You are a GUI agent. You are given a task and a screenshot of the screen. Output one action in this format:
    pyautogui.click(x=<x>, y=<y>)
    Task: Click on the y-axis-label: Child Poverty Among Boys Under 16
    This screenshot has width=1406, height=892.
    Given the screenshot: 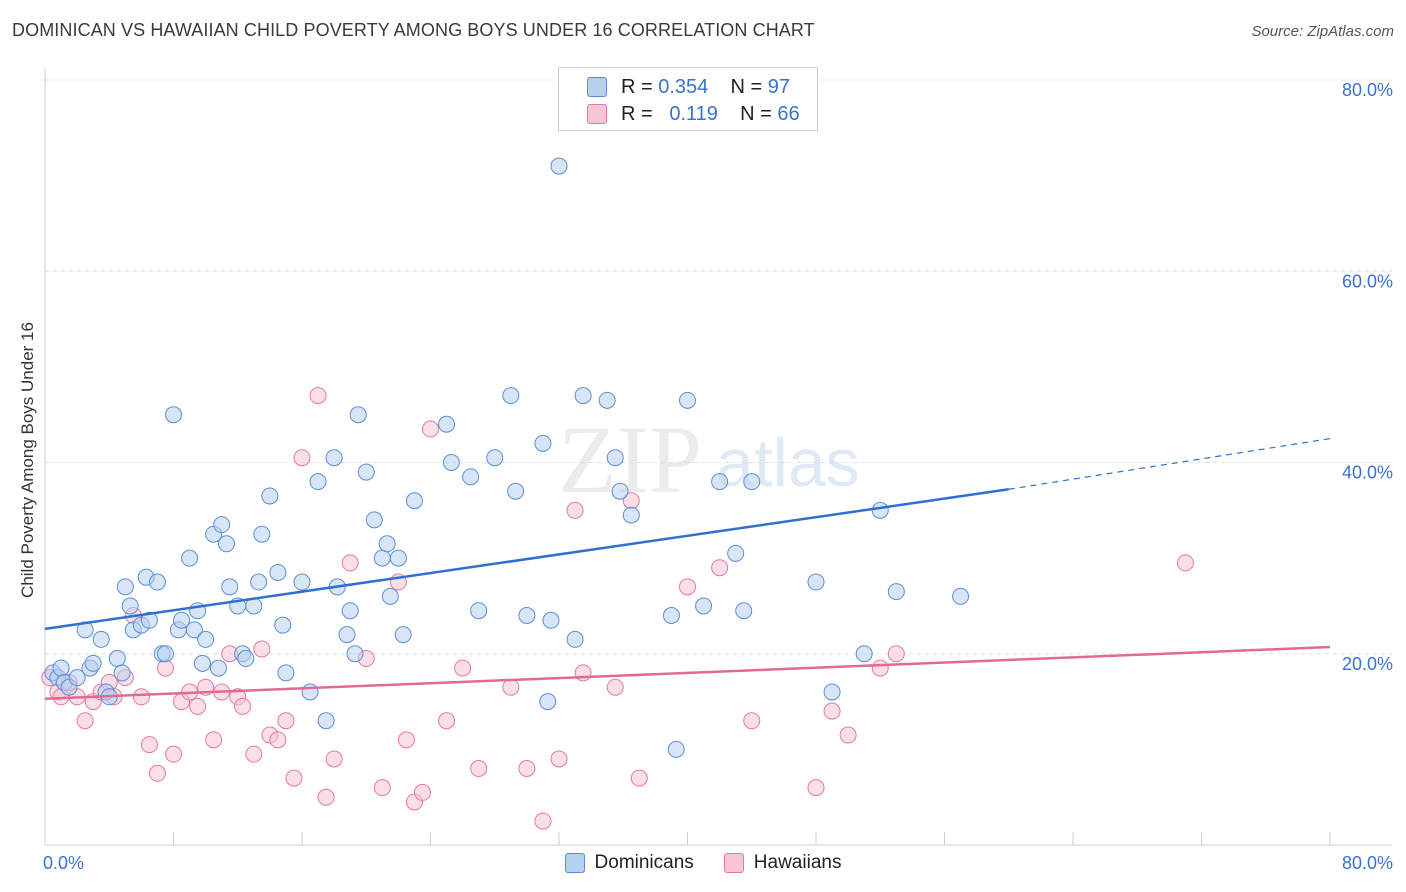 What is the action you would take?
    pyautogui.click(x=27, y=460)
    